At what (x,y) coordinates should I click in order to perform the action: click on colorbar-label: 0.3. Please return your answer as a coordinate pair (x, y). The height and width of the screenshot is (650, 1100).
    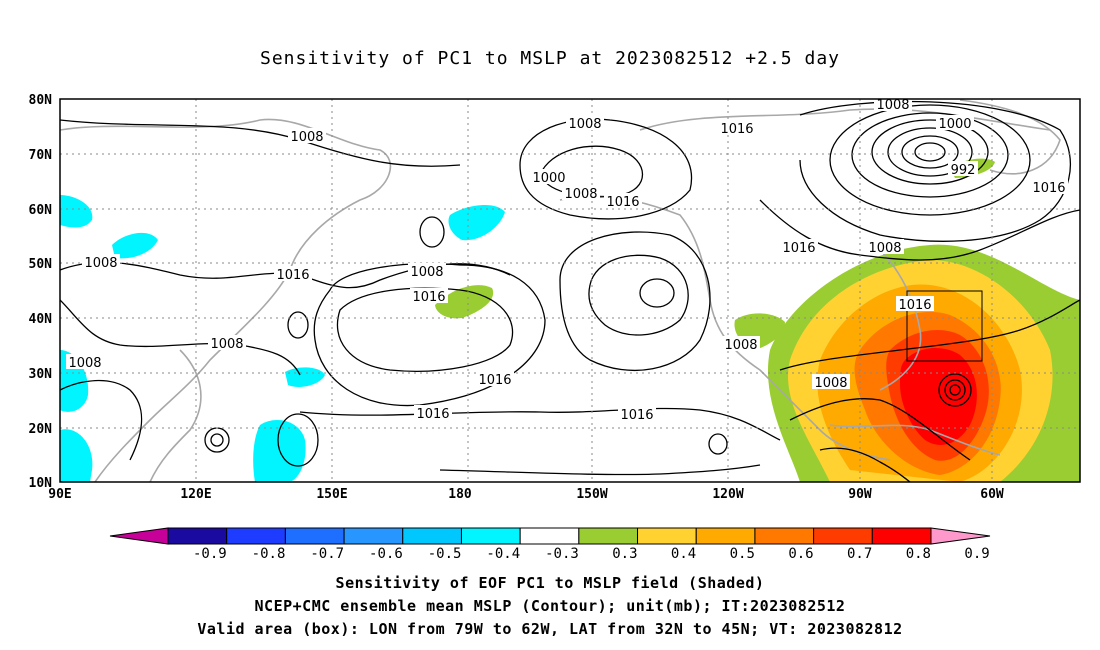
    Looking at the image, I should click on (624, 554).